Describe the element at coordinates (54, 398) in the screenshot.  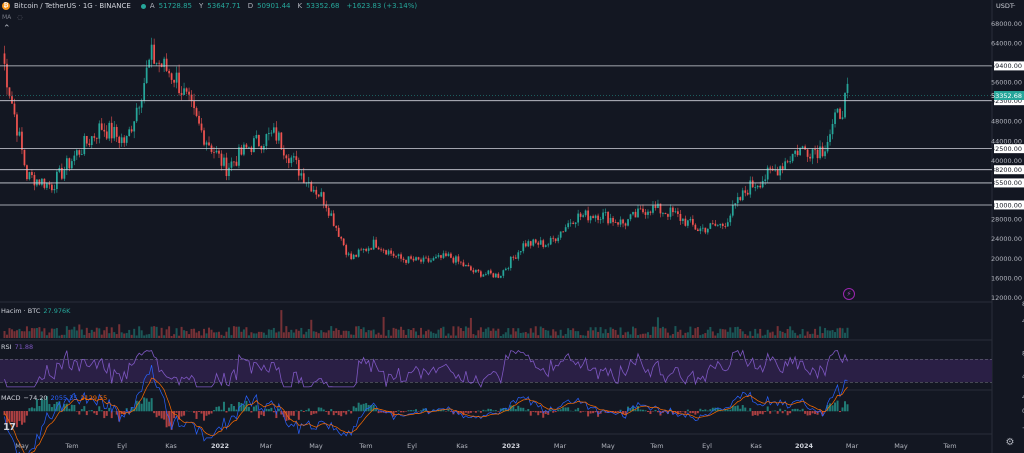
I see `macd-legend: MACD −74.20 2055.35 2129.55` at that location.